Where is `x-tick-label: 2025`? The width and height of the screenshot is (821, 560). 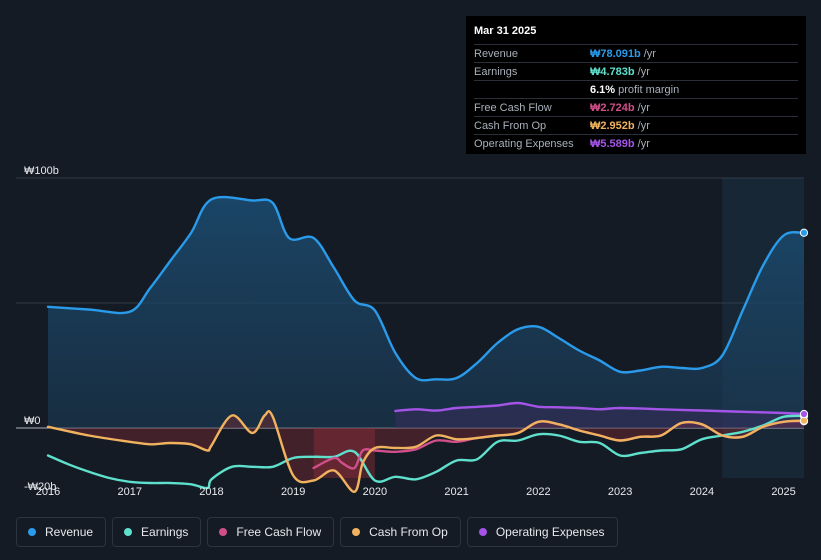
x-tick-label: 2025 is located at coordinates (783, 492).